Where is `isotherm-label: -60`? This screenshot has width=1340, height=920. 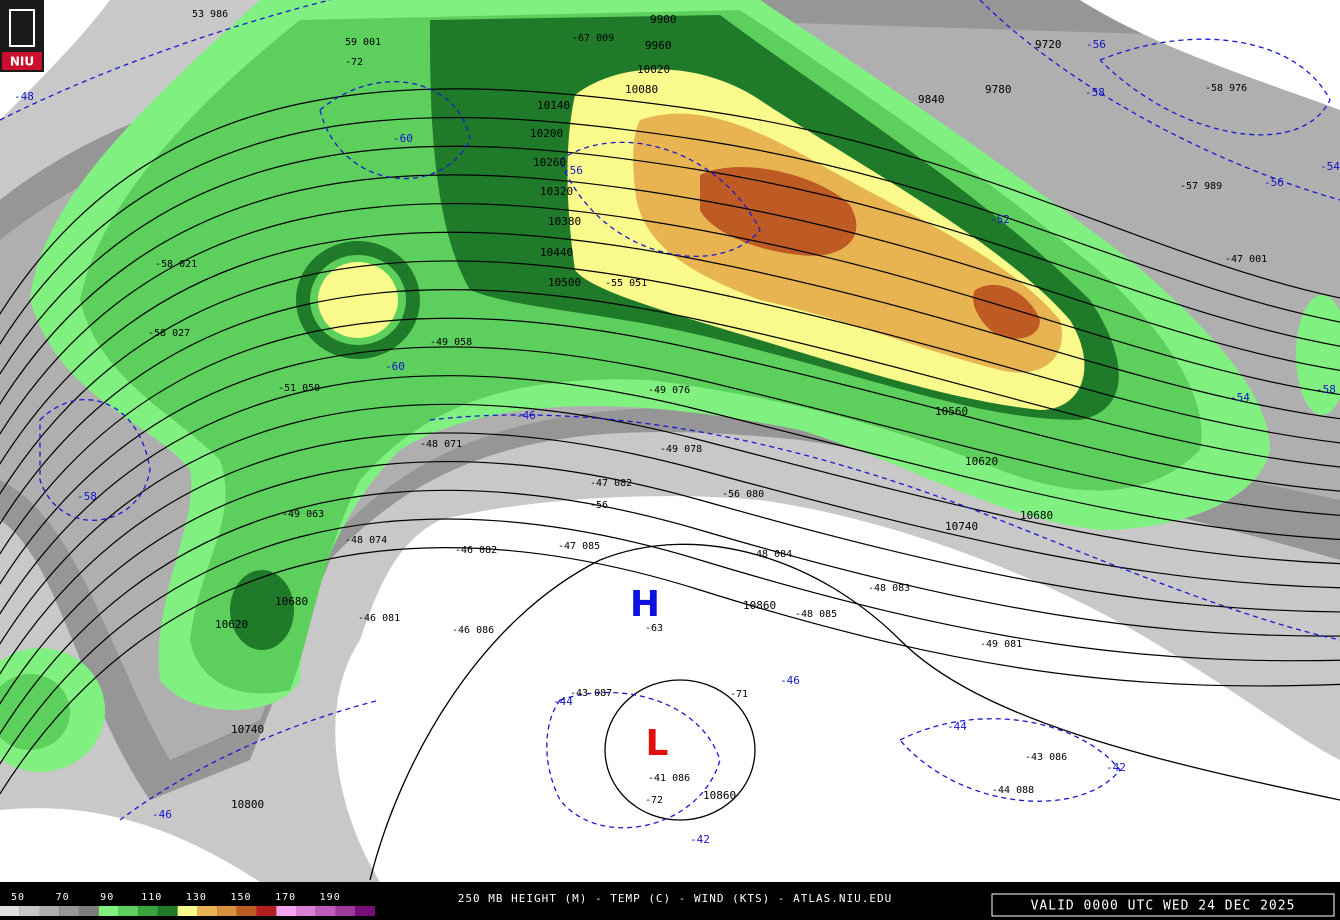 isotherm-label: -60 is located at coordinates (403, 138).